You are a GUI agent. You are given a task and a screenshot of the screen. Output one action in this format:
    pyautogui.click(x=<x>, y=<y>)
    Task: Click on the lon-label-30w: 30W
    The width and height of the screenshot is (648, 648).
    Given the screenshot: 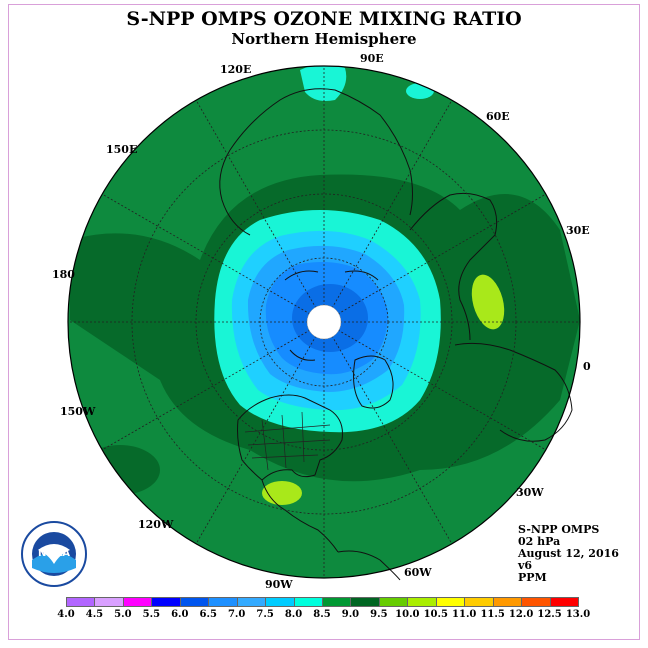 What is the action you would take?
    pyautogui.click(x=530, y=492)
    